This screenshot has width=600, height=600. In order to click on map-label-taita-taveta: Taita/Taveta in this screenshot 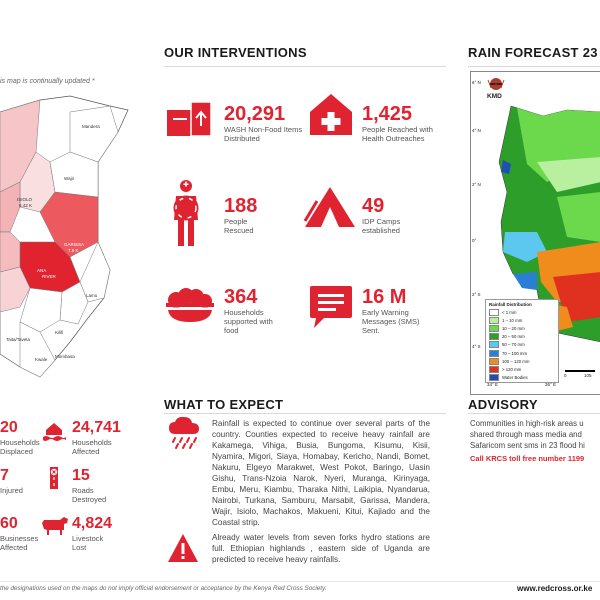, I will do `click(18, 339)`.